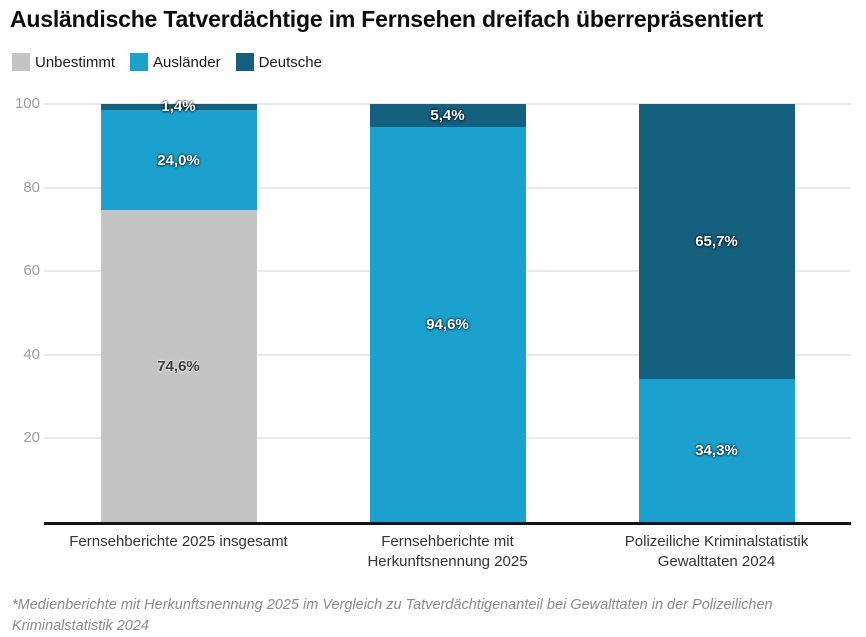 This screenshot has height=637, width=866. What do you see at coordinates (21, 437) in the screenshot?
I see `y-axis-tick-label: 20` at bounding box center [21, 437].